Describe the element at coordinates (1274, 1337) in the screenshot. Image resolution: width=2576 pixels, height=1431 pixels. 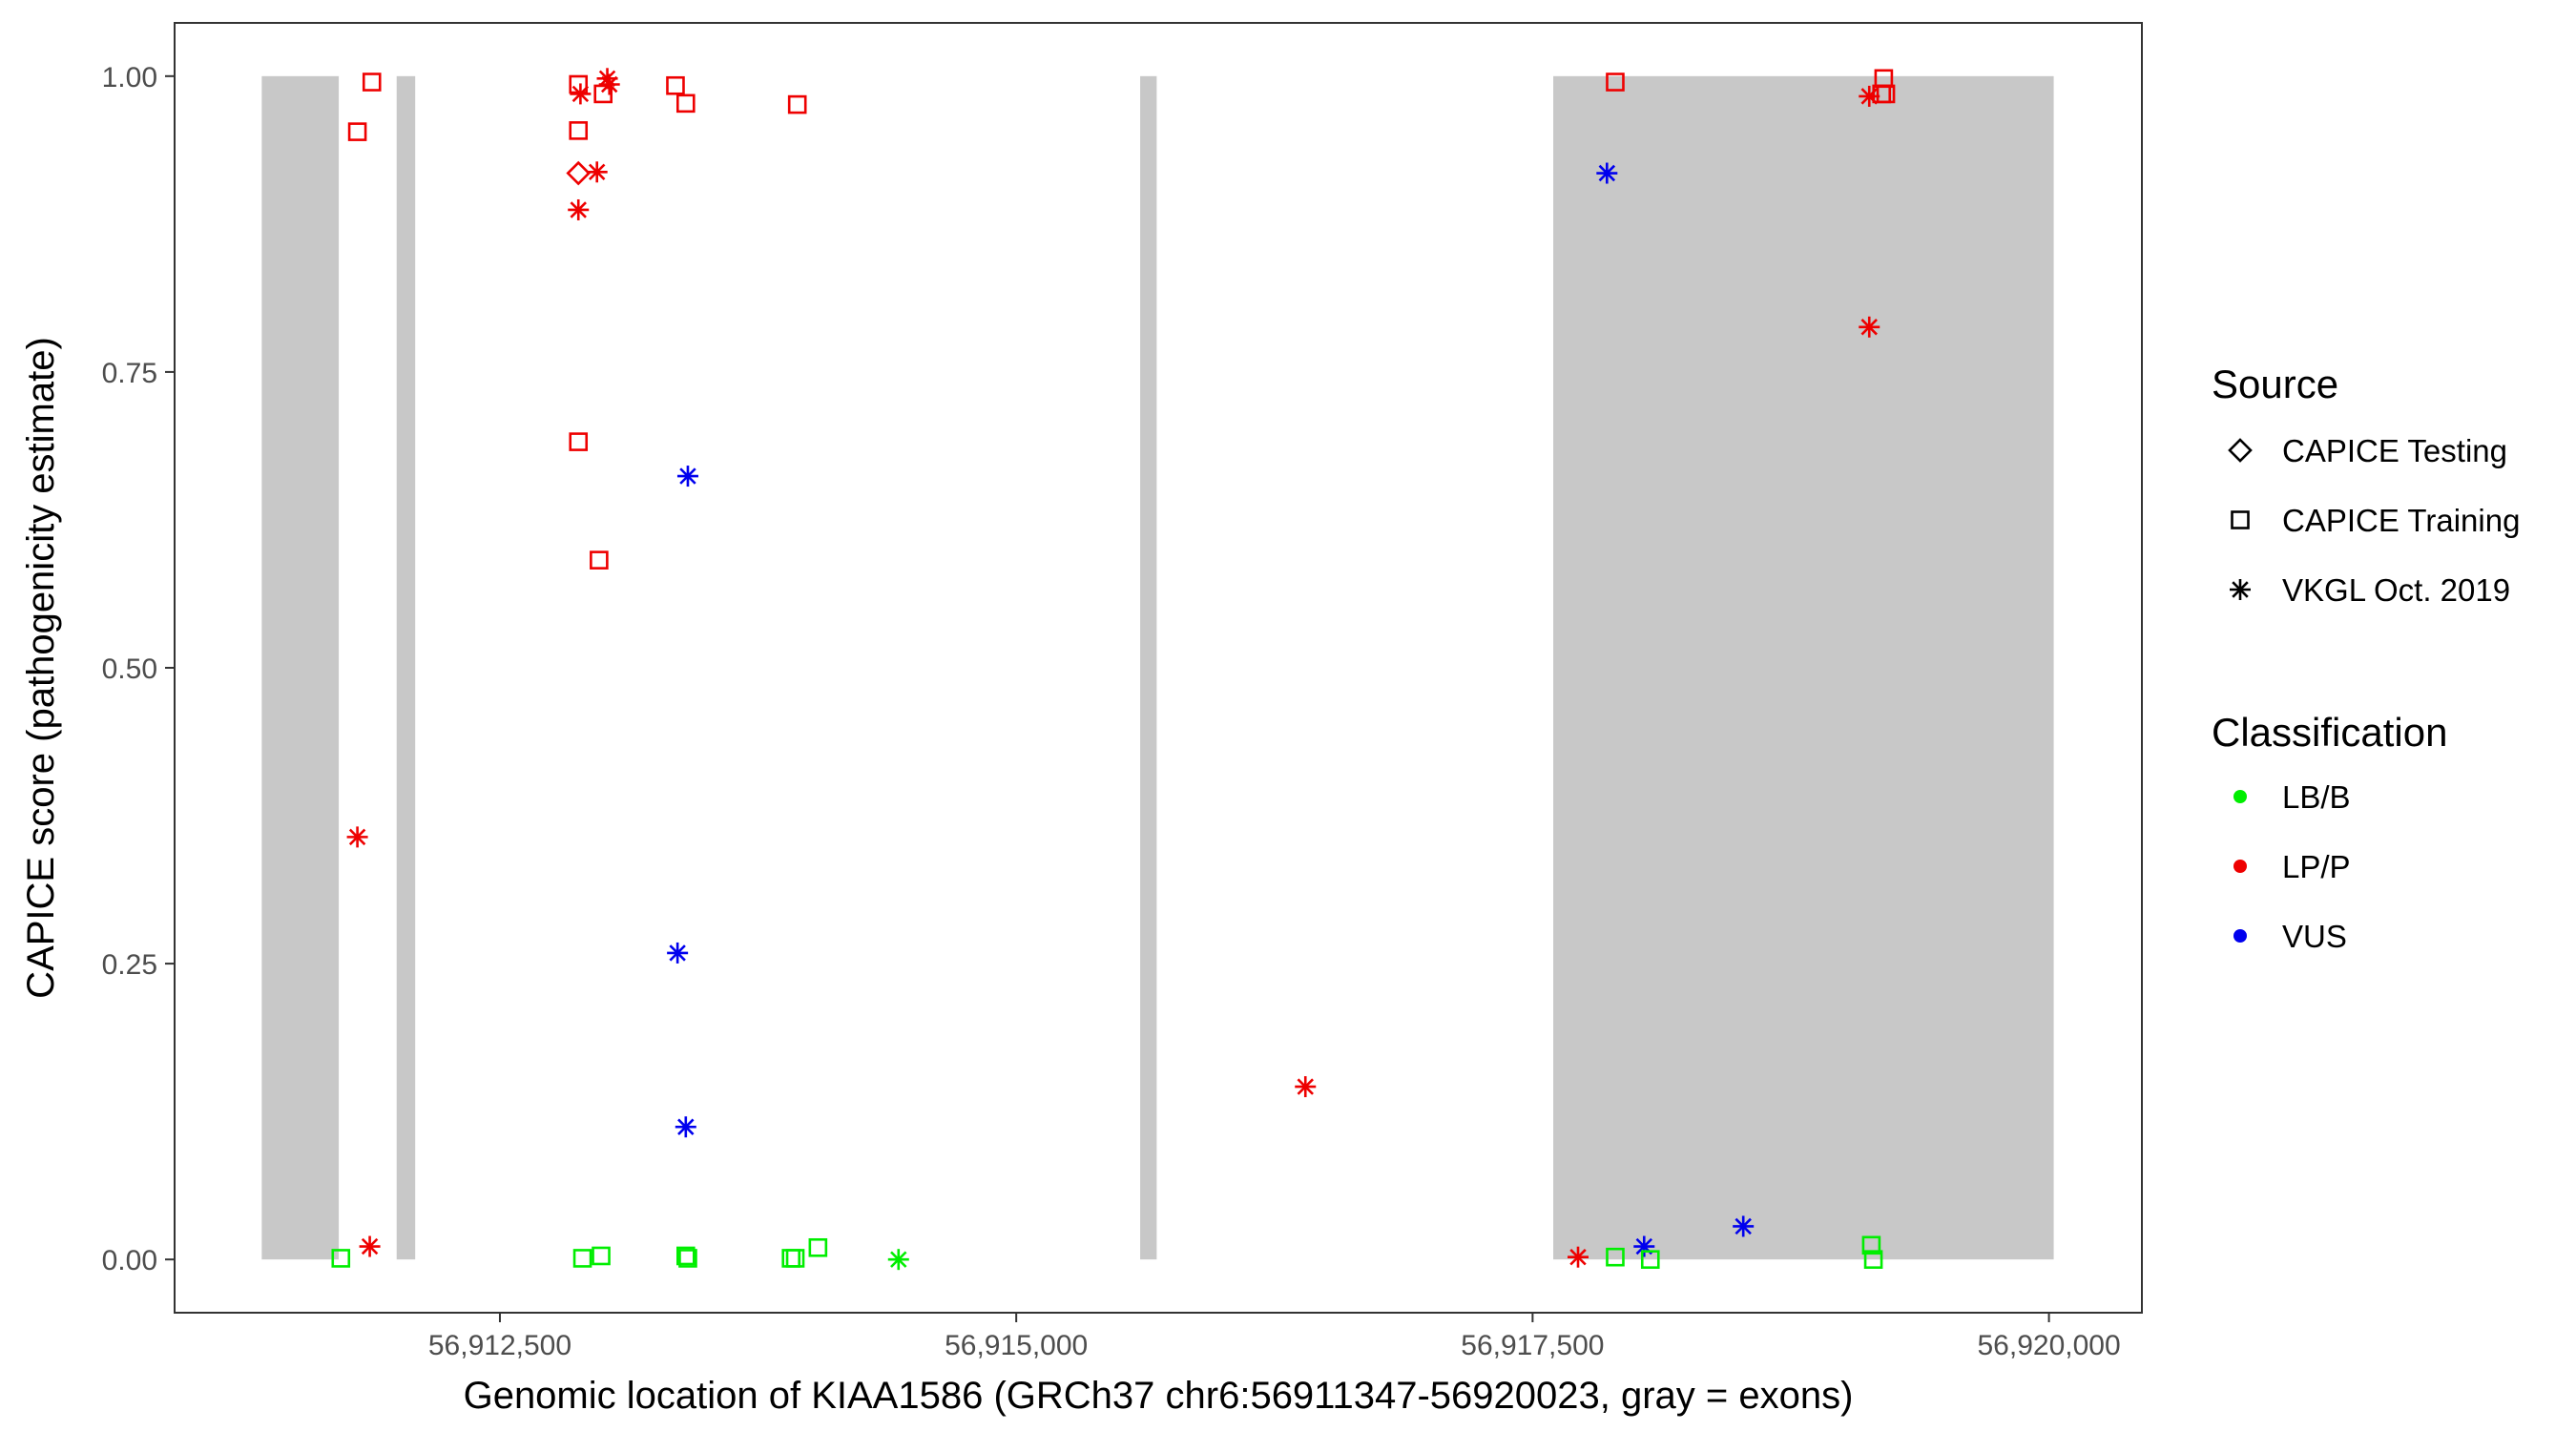
I see `x-axis-ticks: 56,912,500 56,915,000 56,917,500 56,920,000` at that location.